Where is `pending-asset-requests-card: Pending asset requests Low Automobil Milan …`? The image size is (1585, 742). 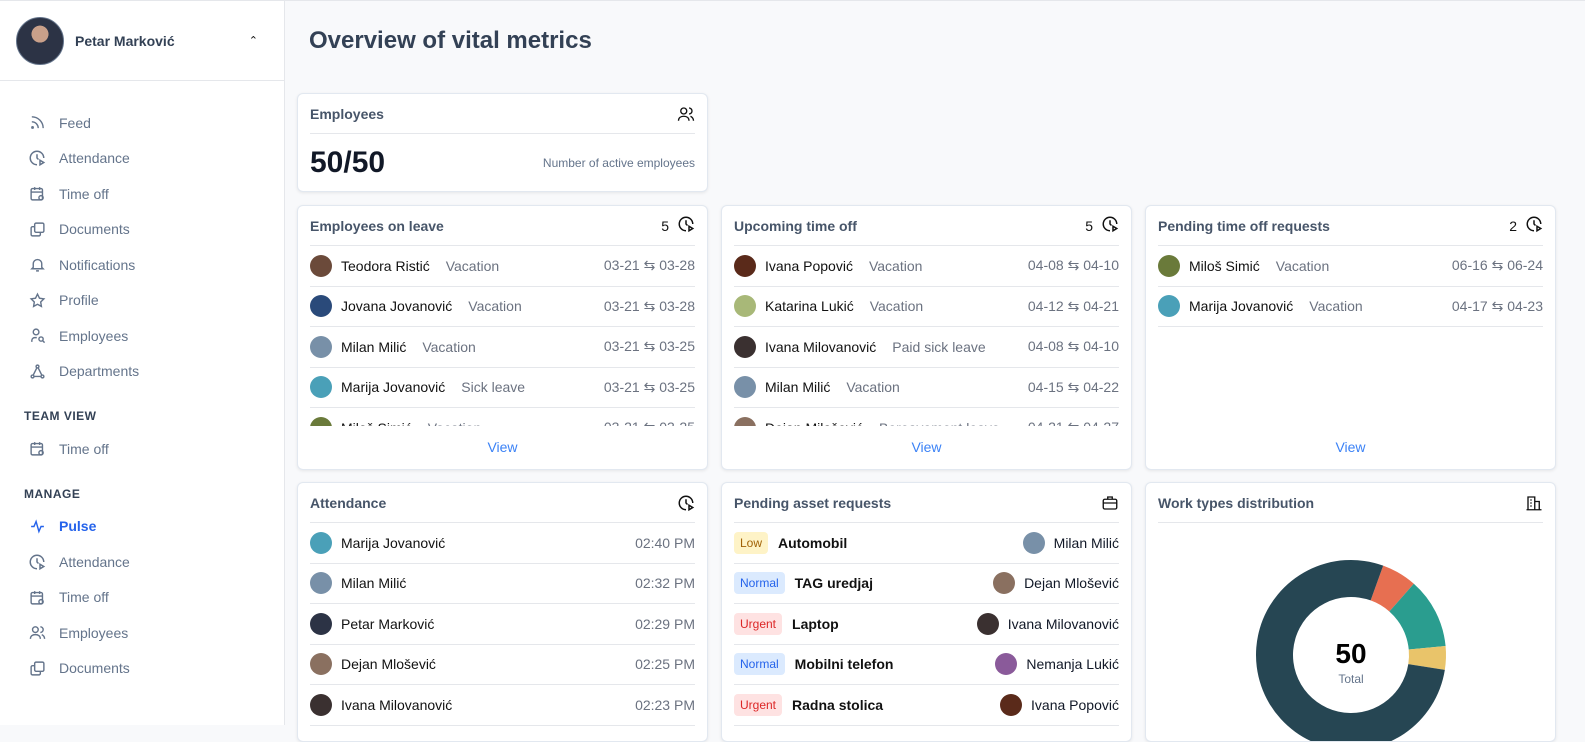
pending-asset-requests-card: Pending asset requests Low Automobil Milan … is located at coordinates (926, 612).